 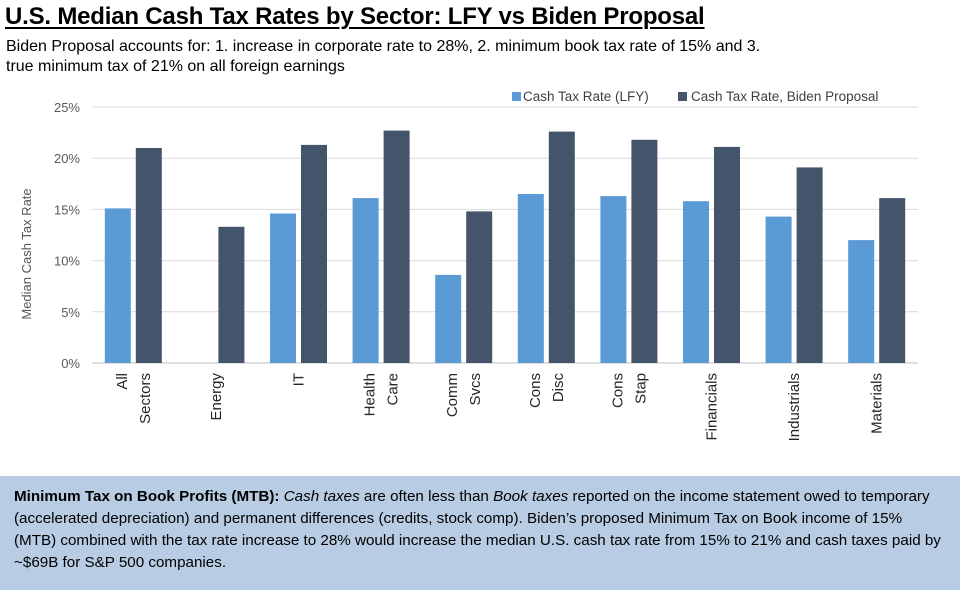 I want to click on x-tick-group: Materials, so click(x=877, y=403).